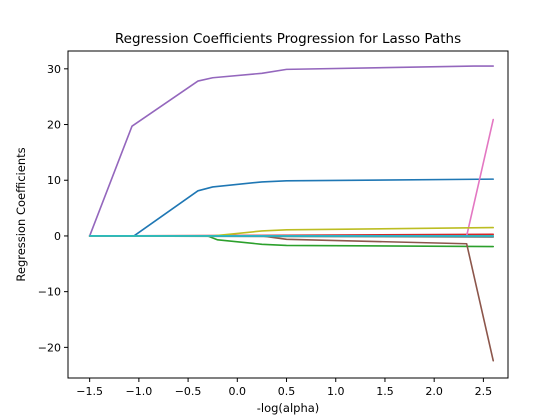 The image size is (540, 420). What do you see at coordinates (336, 391) in the screenshot?
I see `x-tick-label: 1.0` at bounding box center [336, 391].